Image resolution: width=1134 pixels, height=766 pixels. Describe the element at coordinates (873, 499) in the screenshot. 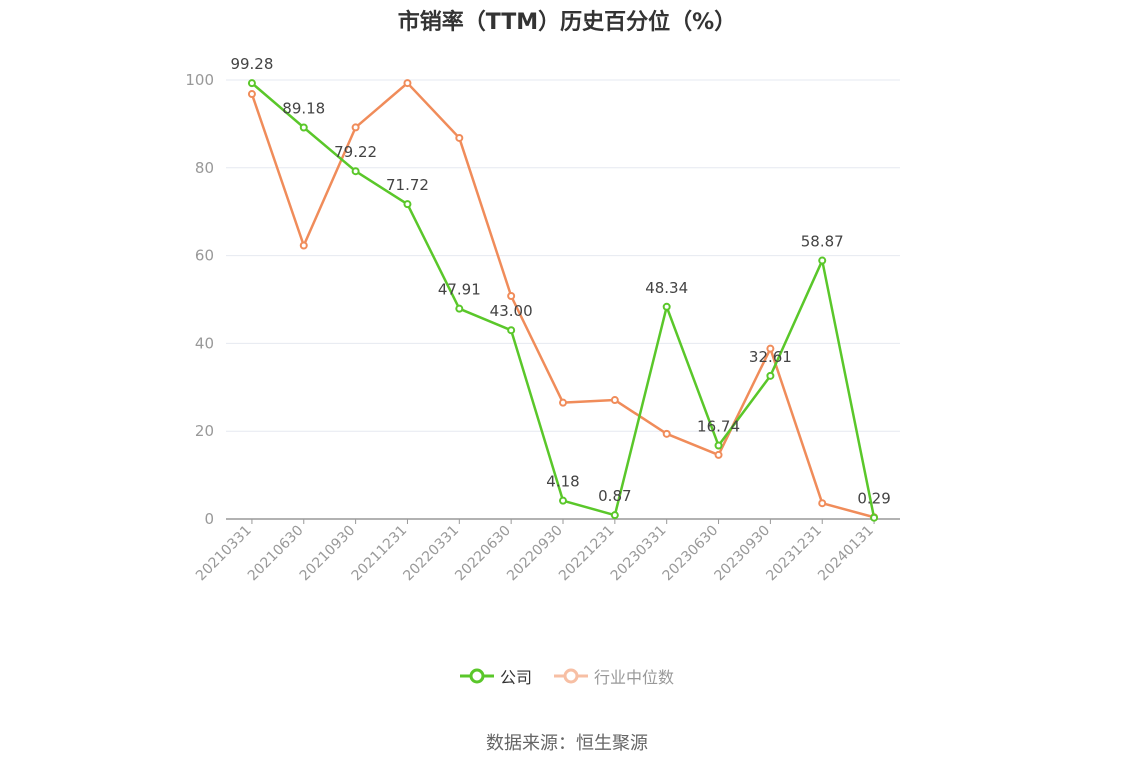

I see `data-label: 0.29` at that location.